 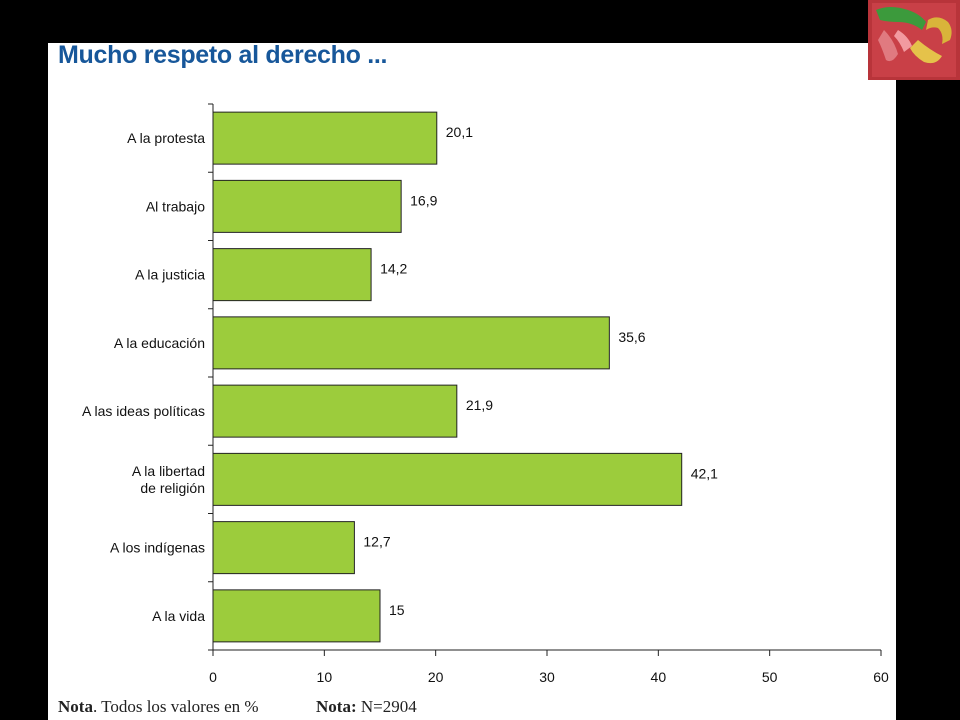 What do you see at coordinates (631, 337) in the screenshot?
I see `bar-value-label: 35,6` at bounding box center [631, 337].